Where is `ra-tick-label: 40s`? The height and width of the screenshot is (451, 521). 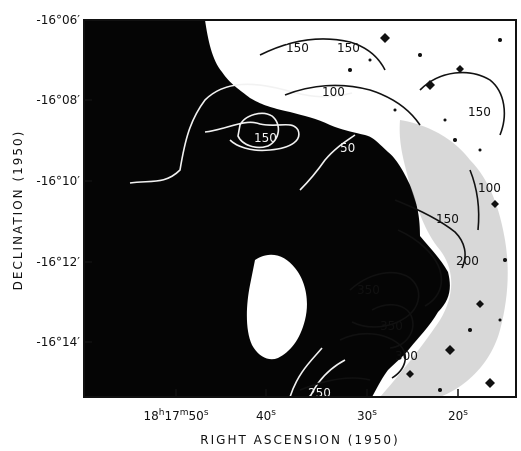
ra-tick-label: 40s is located at coordinates (266, 415).